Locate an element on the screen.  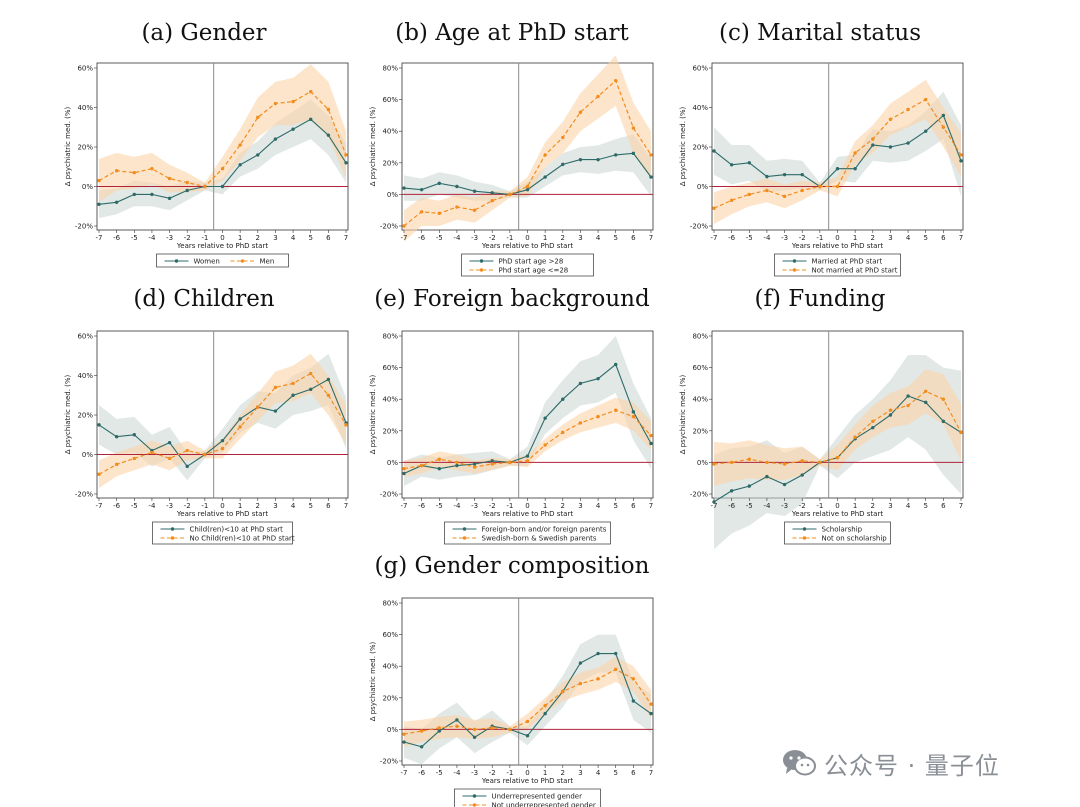
y-axis-label: Δ psychiatric med. (%) is located at coordinates (683, 414).